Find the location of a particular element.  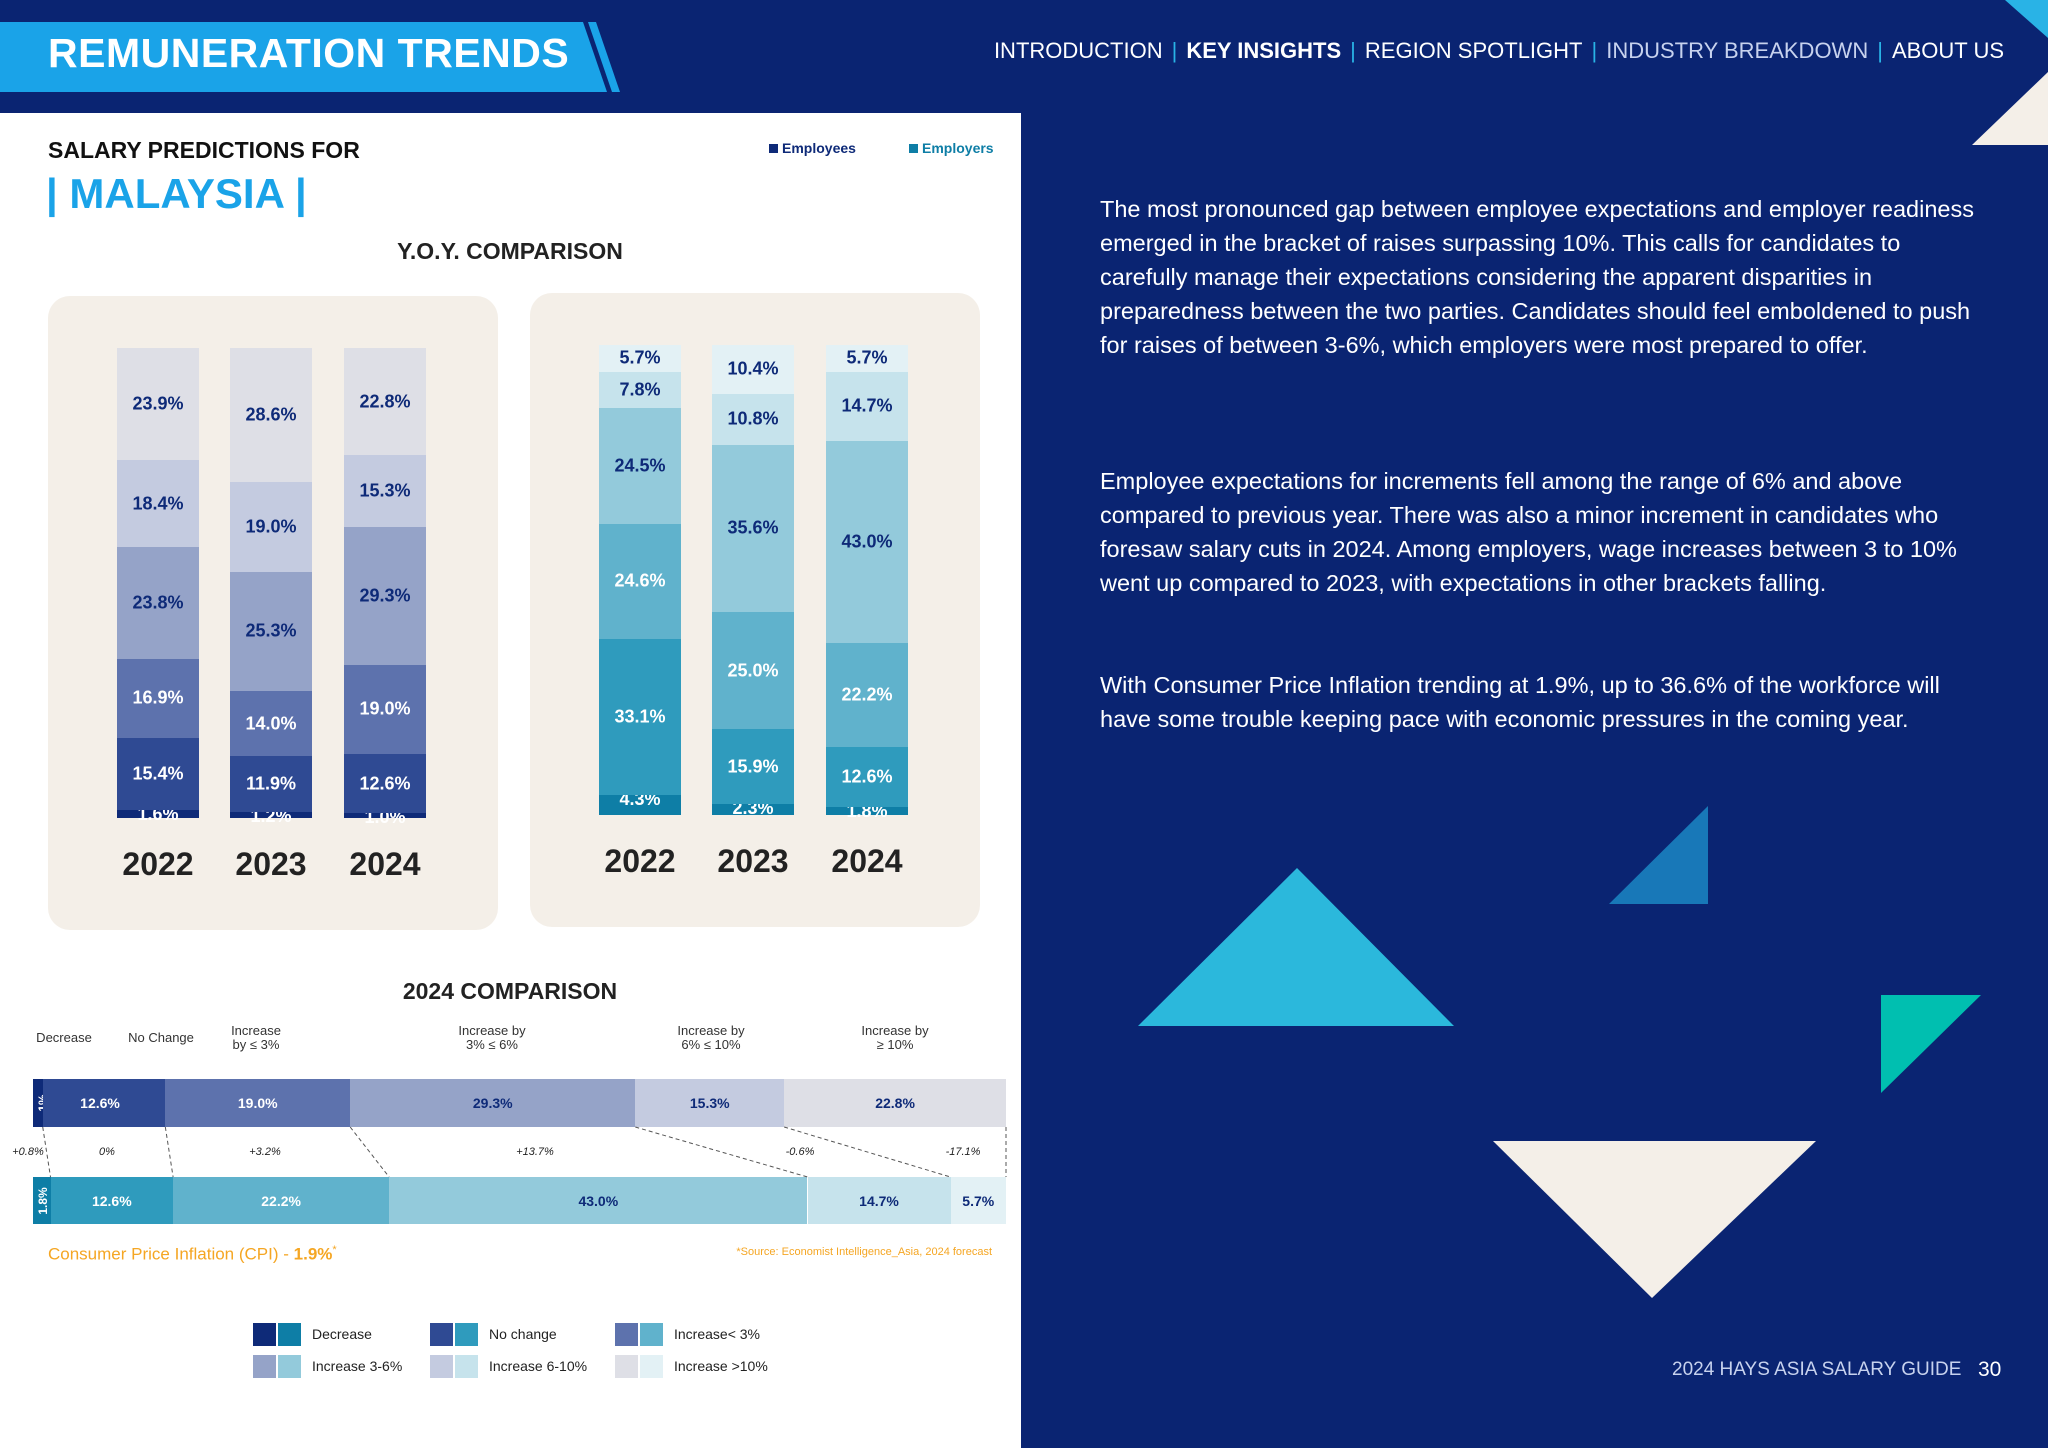

nav-key-insights: KEY INSIGHTS is located at coordinates (1264, 50).